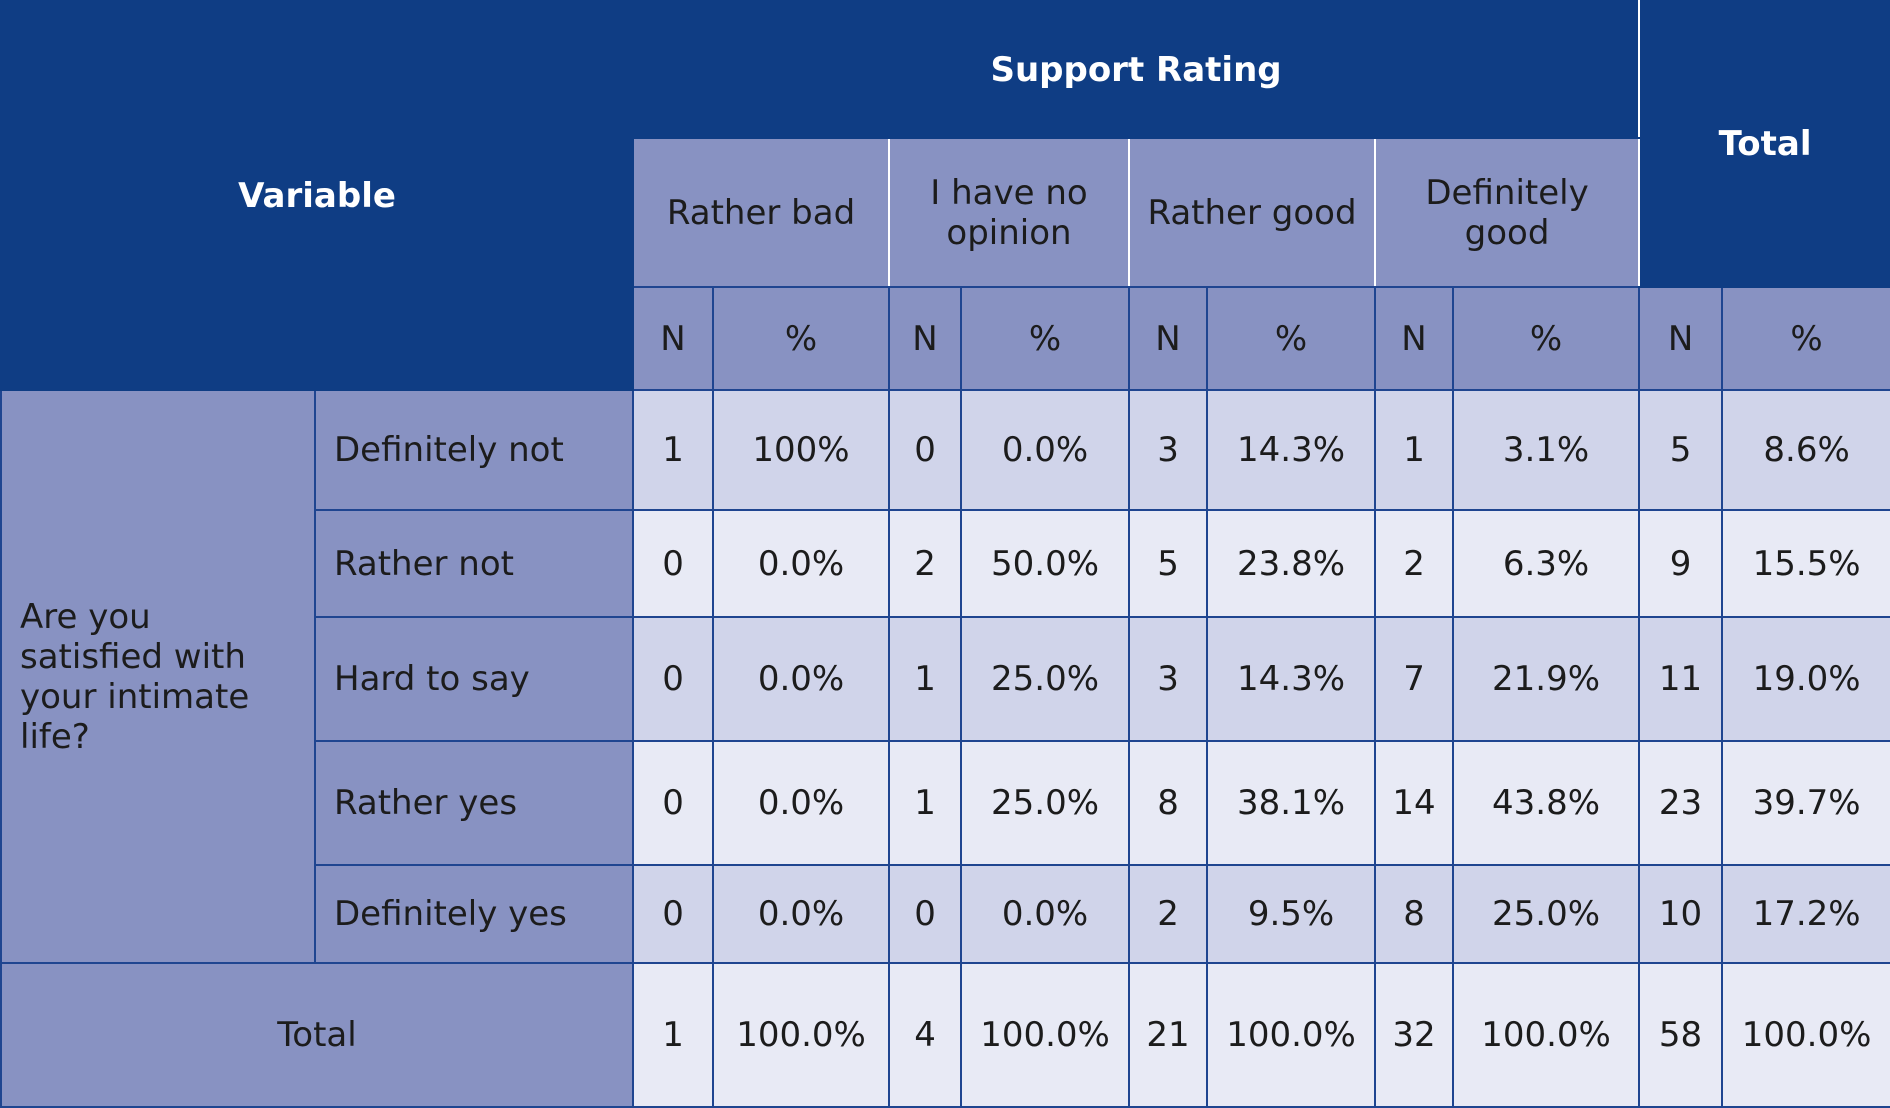  Describe the element at coordinates (1546, 563) in the screenshot. I see `cell: 6.3%` at that location.